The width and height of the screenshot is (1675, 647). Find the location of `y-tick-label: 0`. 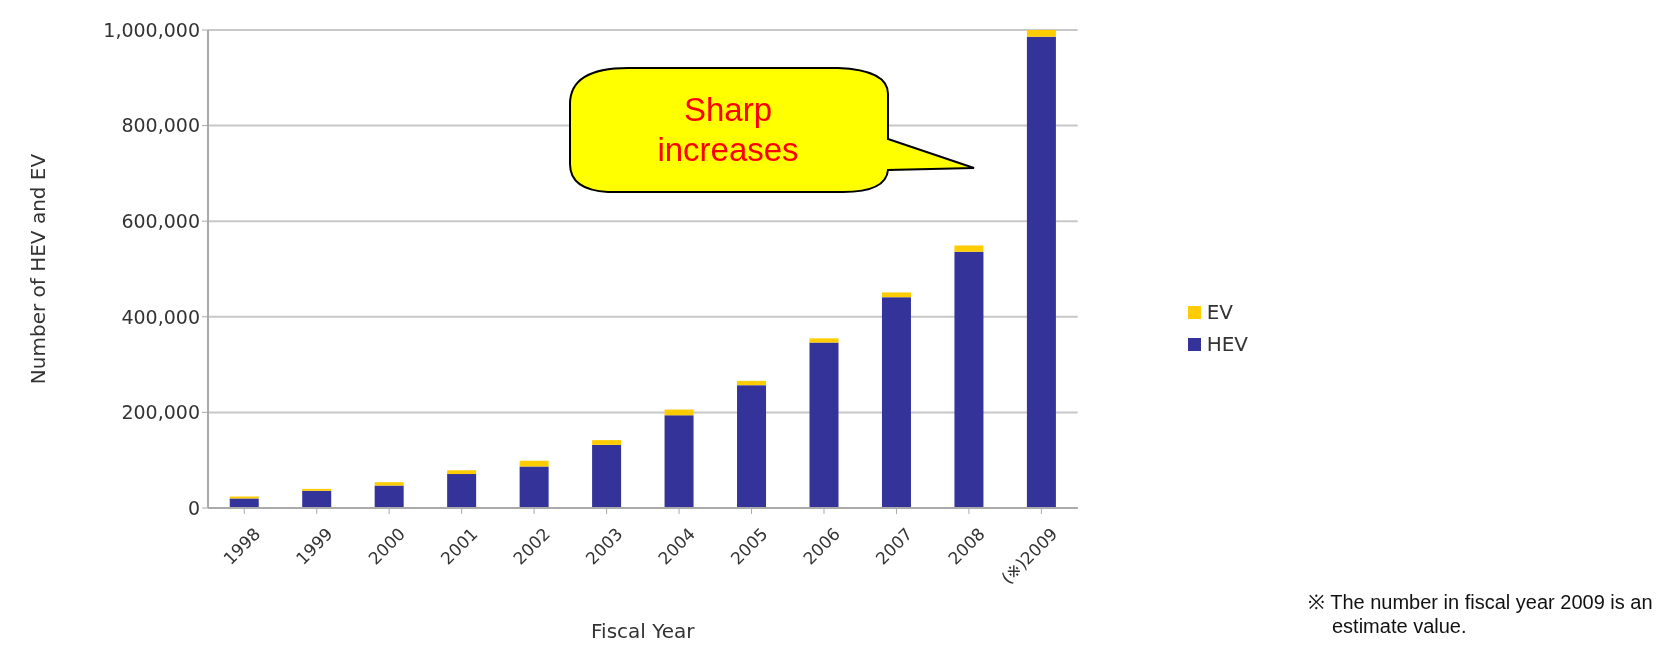

y-tick-label: 0 is located at coordinates (193, 507).